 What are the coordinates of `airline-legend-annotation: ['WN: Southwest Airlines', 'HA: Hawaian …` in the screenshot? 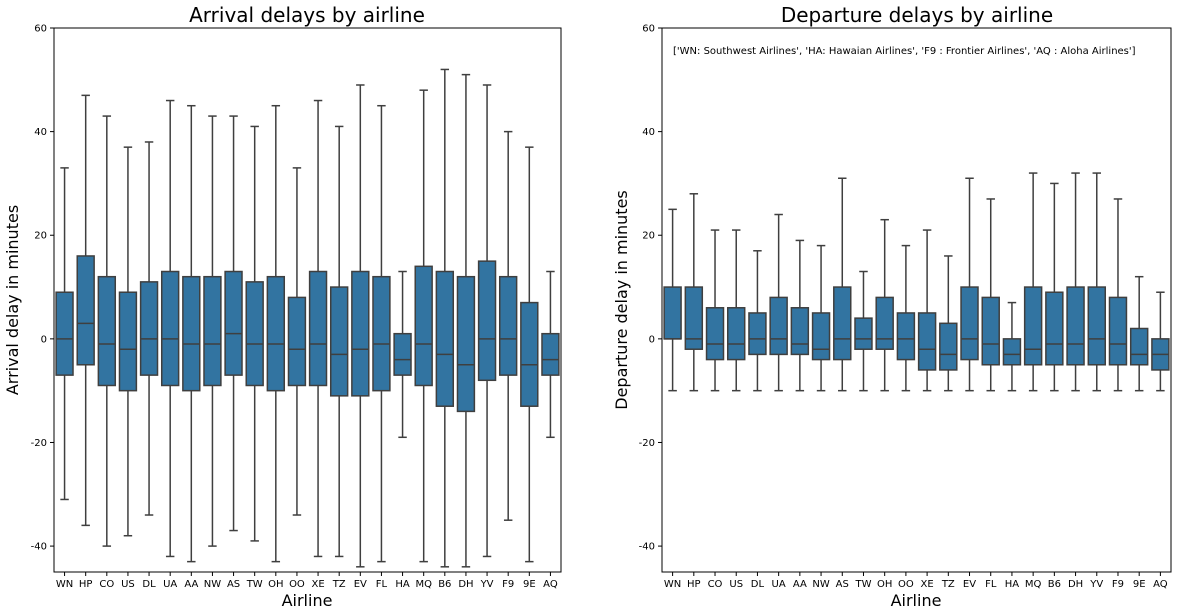 It's located at (904, 51).